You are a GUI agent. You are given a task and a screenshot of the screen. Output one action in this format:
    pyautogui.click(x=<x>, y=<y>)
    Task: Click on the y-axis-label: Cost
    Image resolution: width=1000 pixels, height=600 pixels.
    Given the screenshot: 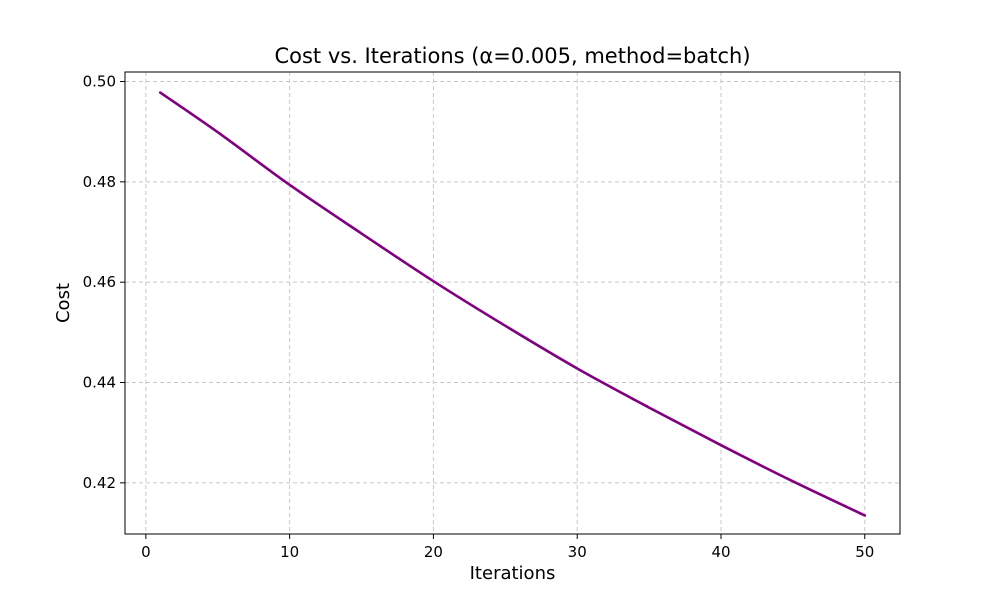 What is the action you would take?
    pyautogui.click(x=63, y=303)
    